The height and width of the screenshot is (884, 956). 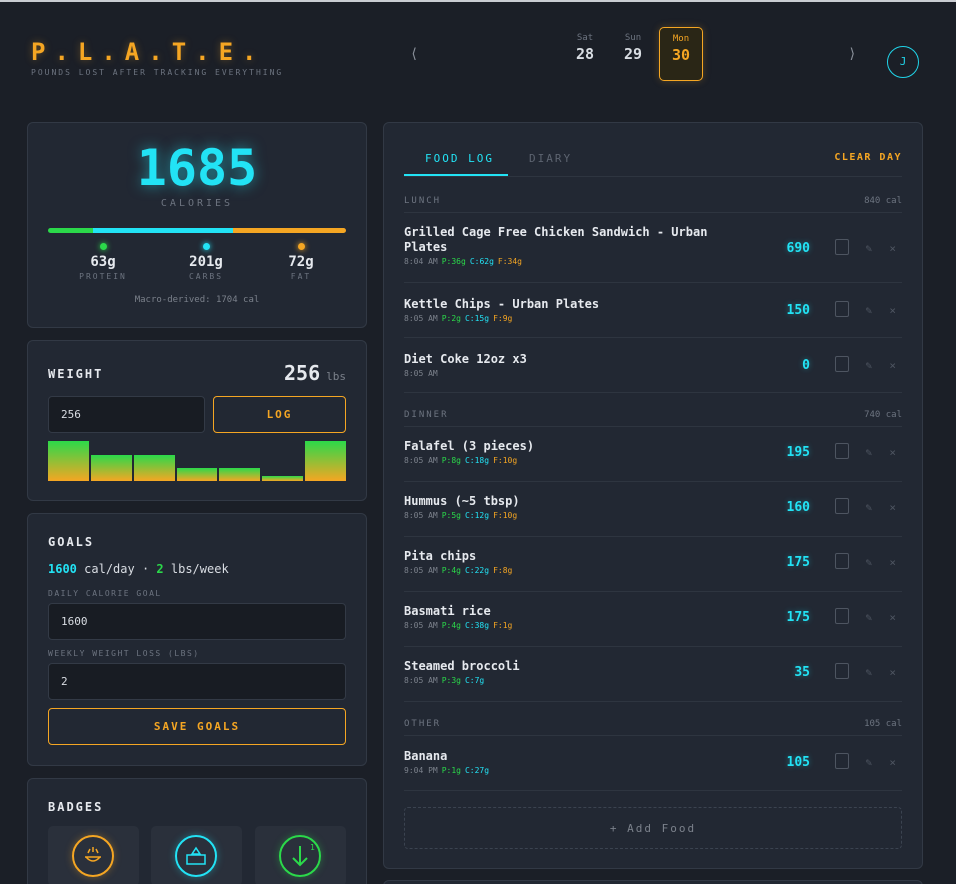 I want to click on meal-name: LUNCH, so click(x=423, y=201).